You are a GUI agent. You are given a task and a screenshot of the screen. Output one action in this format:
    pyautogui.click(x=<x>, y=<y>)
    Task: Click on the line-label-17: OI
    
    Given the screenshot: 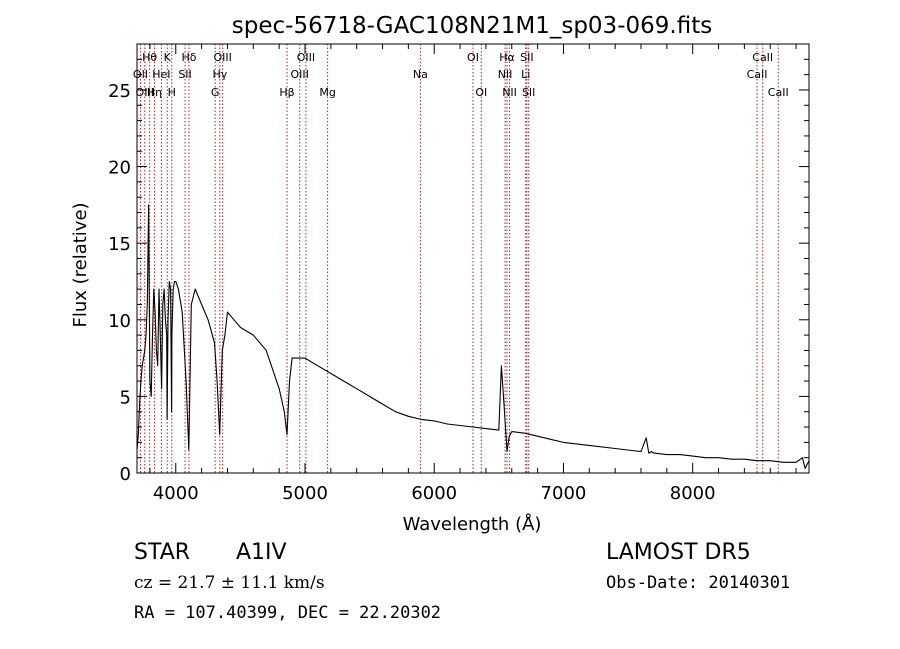 What is the action you would take?
    pyautogui.click(x=473, y=57)
    